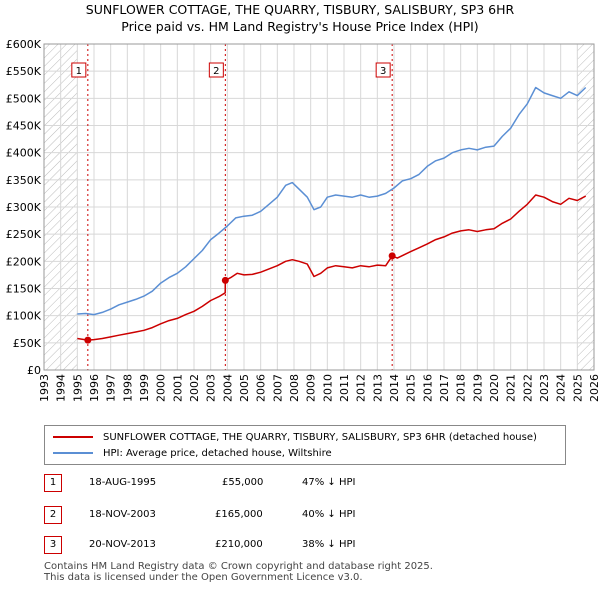 This screenshot has width=600, height=590. Describe the element at coordinates (194, 388) in the screenshot. I see `x-tick-label: 2002` at that location.